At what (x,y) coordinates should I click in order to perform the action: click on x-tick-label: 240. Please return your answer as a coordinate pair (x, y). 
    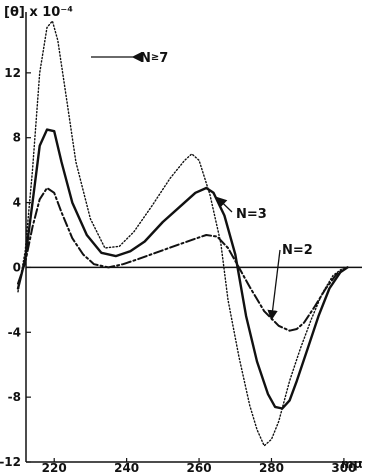
    Looking at the image, I should click on (126, 468).